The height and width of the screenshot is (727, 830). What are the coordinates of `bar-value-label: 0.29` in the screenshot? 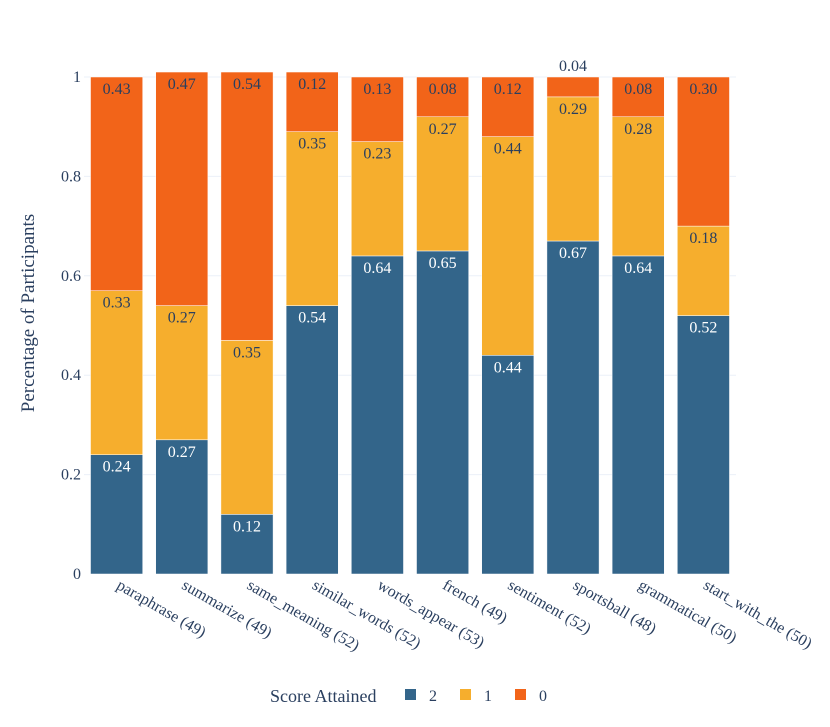 It's located at (573, 109).